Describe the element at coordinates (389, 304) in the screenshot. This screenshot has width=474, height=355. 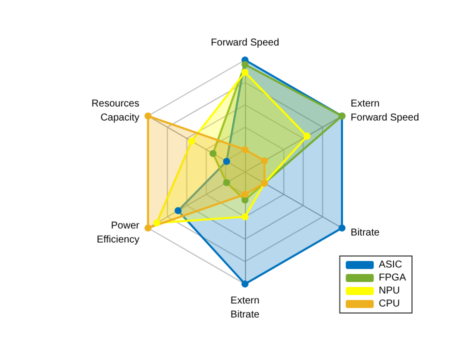
I see `legend-label: CPU` at that location.